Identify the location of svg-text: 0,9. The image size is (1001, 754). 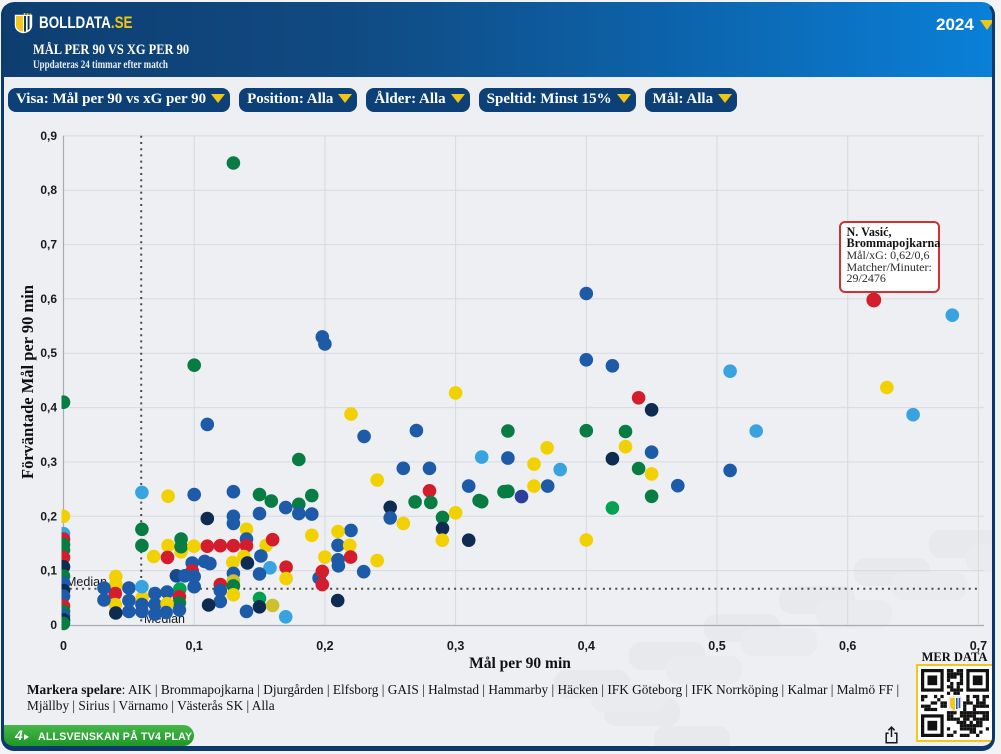
(48, 136).